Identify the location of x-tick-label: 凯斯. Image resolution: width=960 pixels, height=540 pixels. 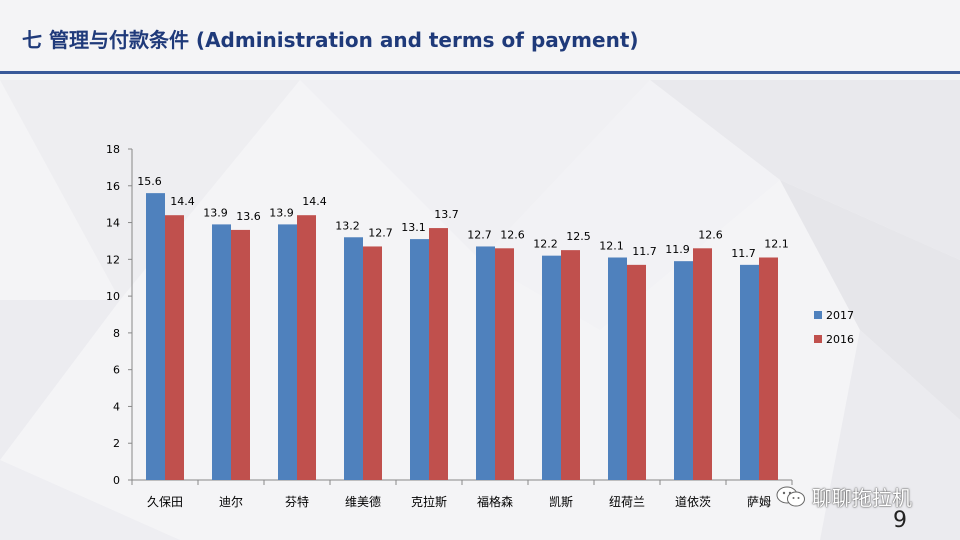
(561, 502).